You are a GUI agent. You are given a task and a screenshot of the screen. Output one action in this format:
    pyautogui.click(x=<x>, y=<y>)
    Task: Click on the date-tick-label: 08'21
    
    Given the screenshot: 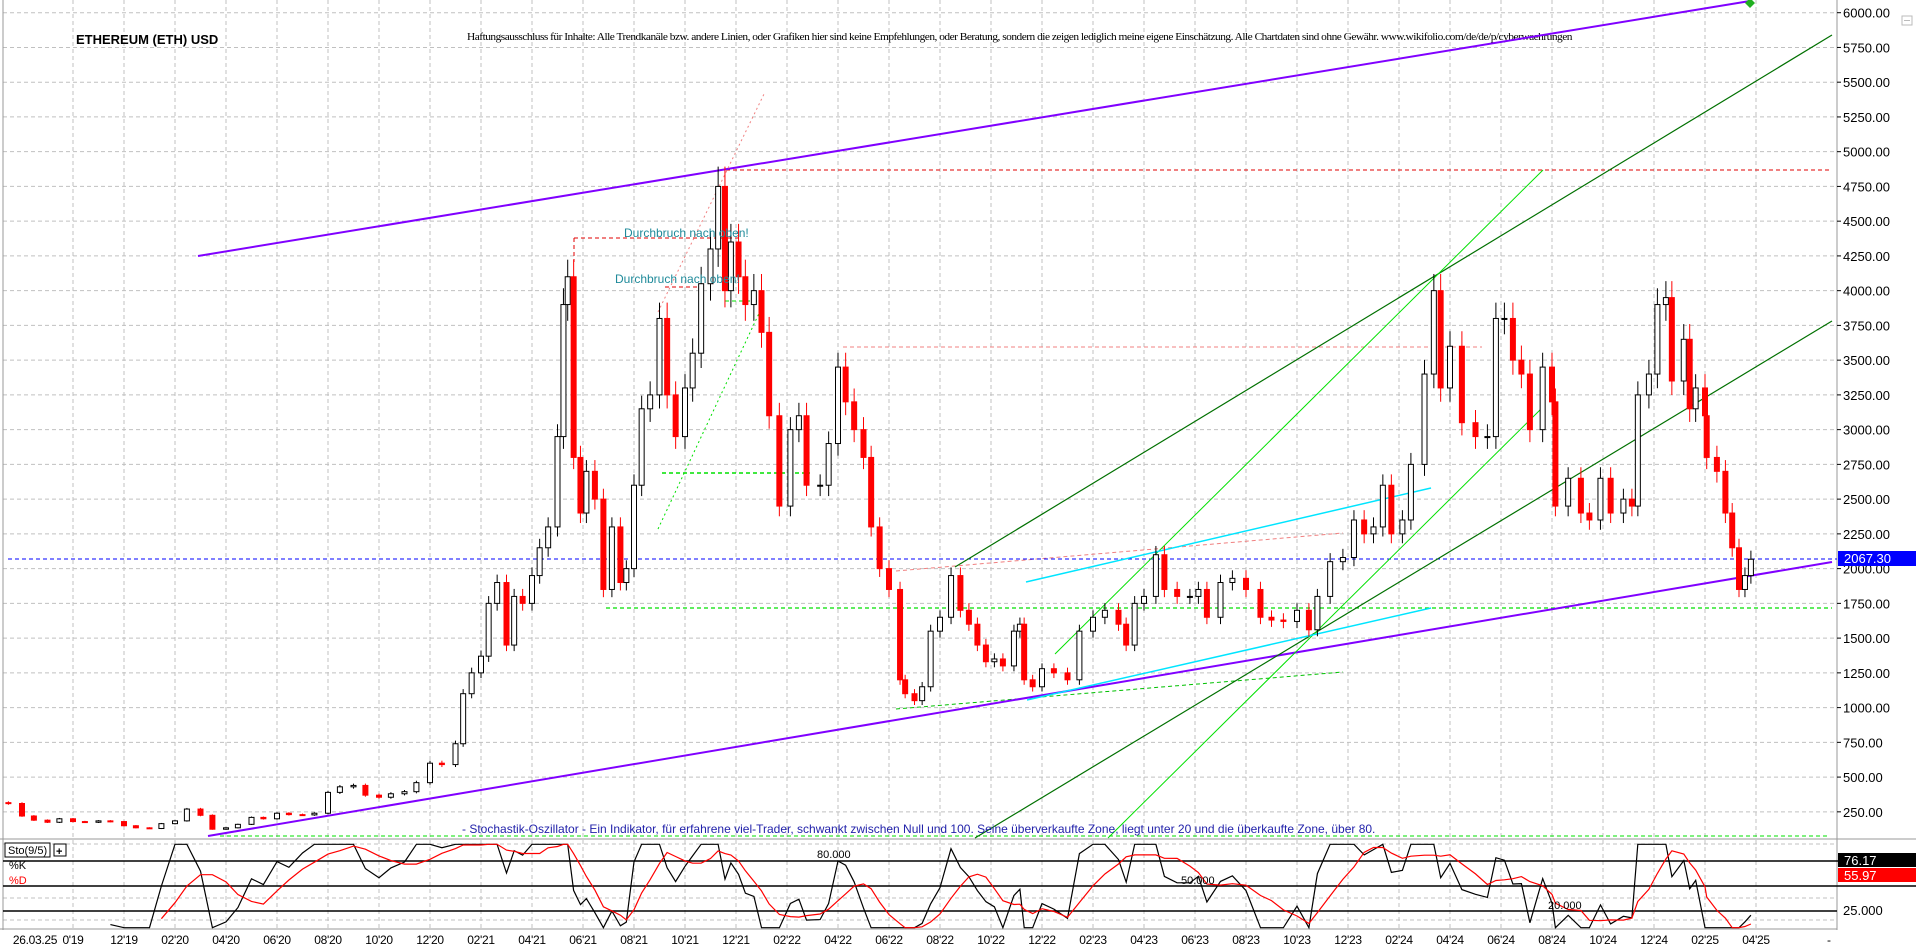 What is the action you would take?
    pyautogui.click(x=634, y=940)
    